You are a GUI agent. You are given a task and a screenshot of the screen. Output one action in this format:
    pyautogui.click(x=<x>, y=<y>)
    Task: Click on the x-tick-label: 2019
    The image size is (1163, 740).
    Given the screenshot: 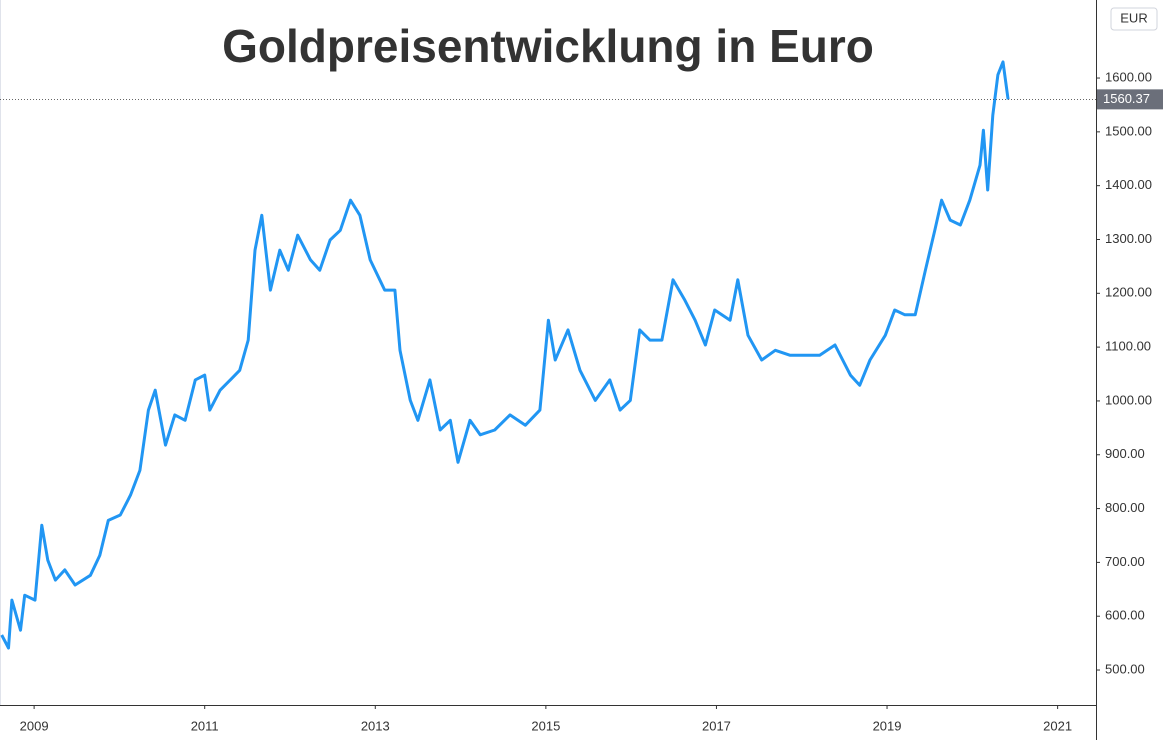 What is the action you would take?
    pyautogui.click(x=887, y=725)
    